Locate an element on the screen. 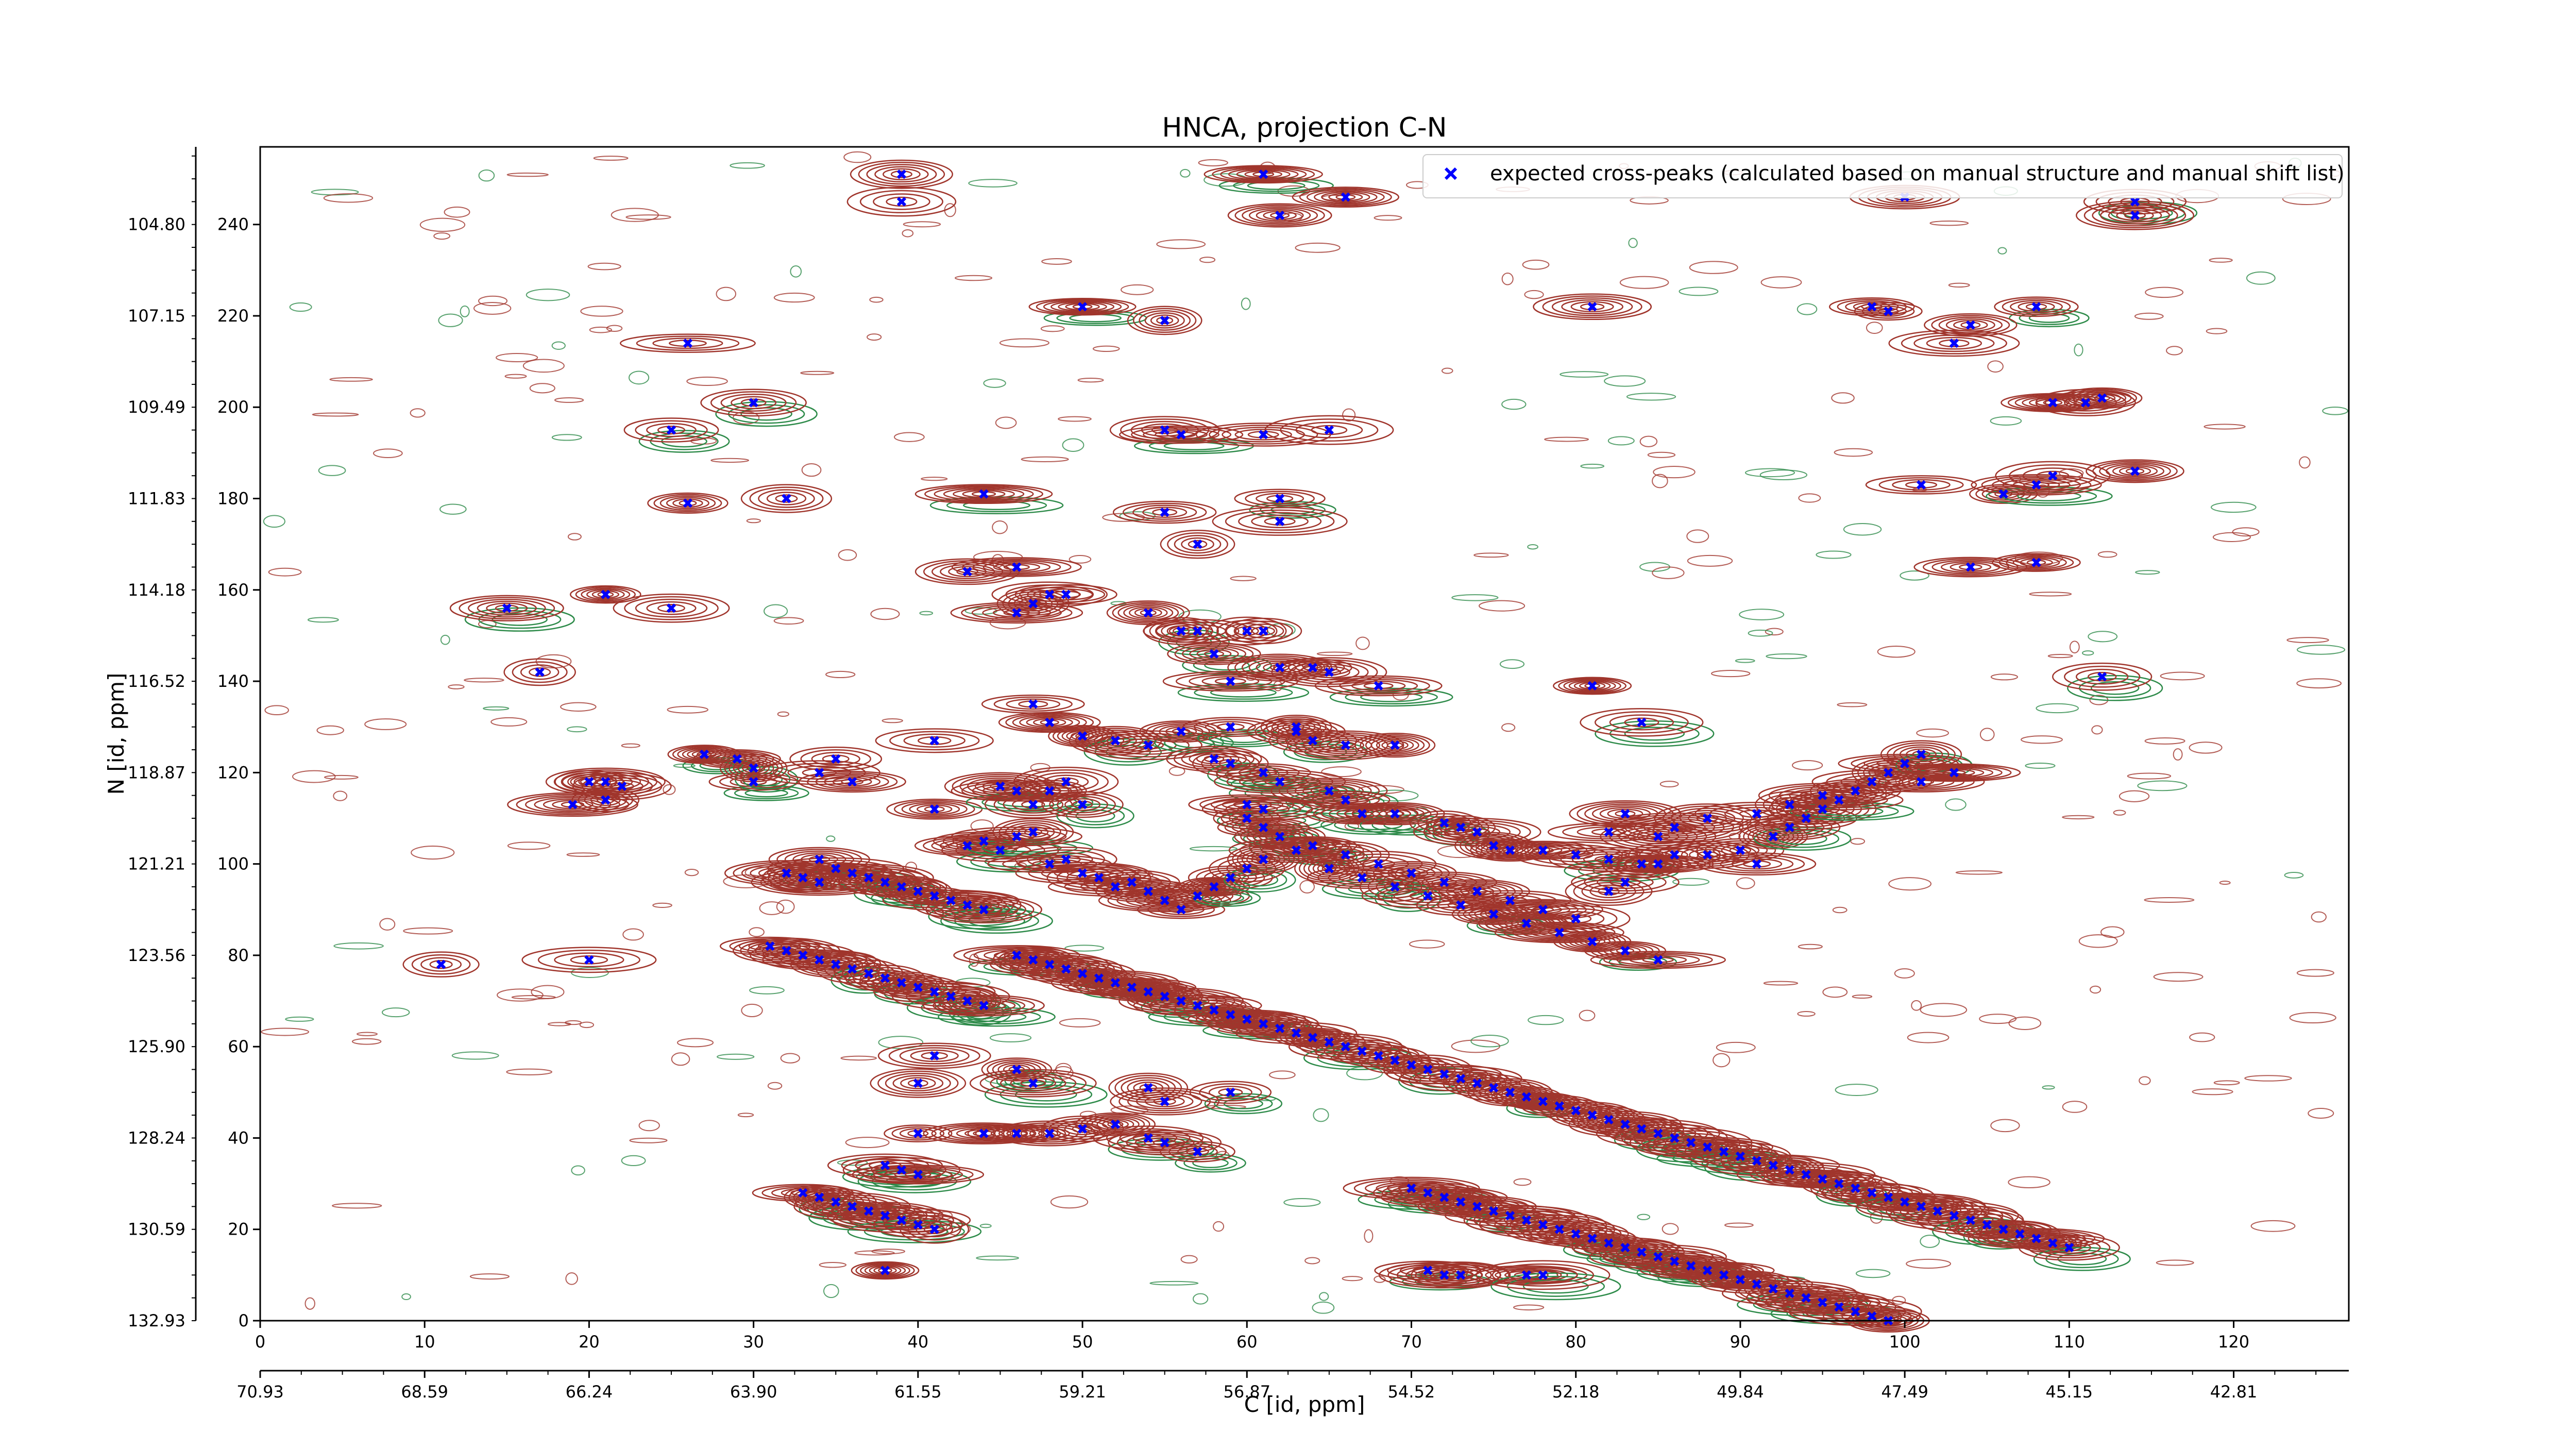  y-ppm-tick-label: 109.49 is located at coordinates (156, 407).